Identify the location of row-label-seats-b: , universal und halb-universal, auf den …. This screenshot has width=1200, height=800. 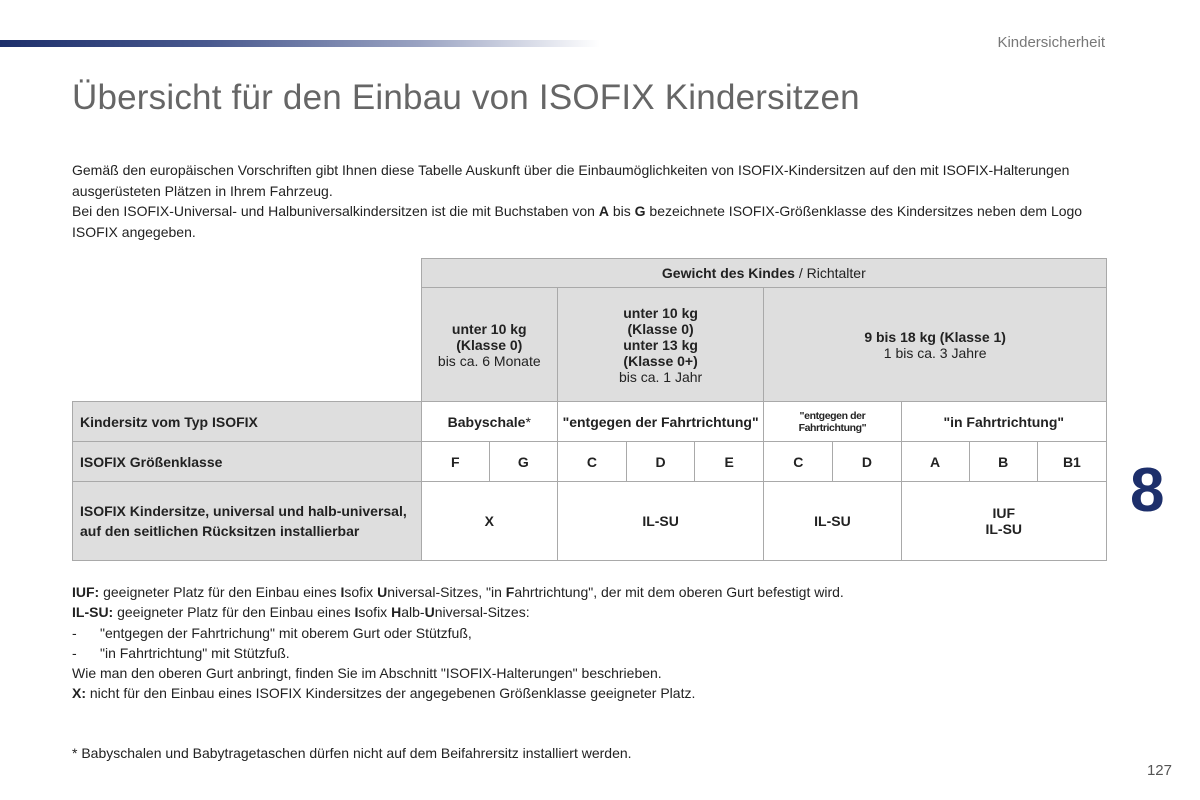
(243, 521).